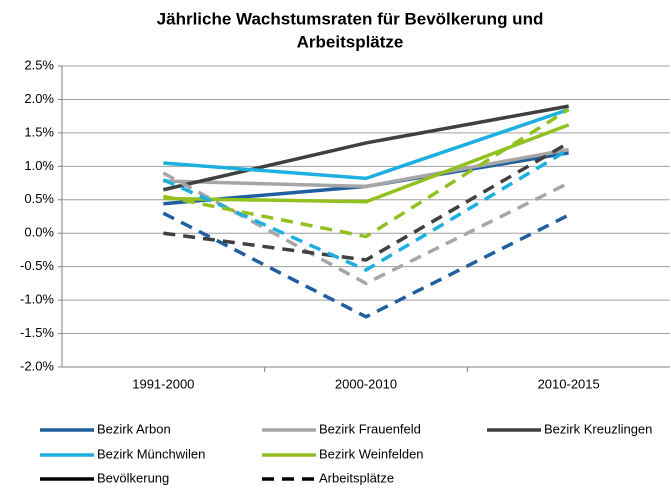 Image resolution: width=671 pixels, height=490 pixels. I want to click on x-tick-label: 1991-2000, so click(163, 383).